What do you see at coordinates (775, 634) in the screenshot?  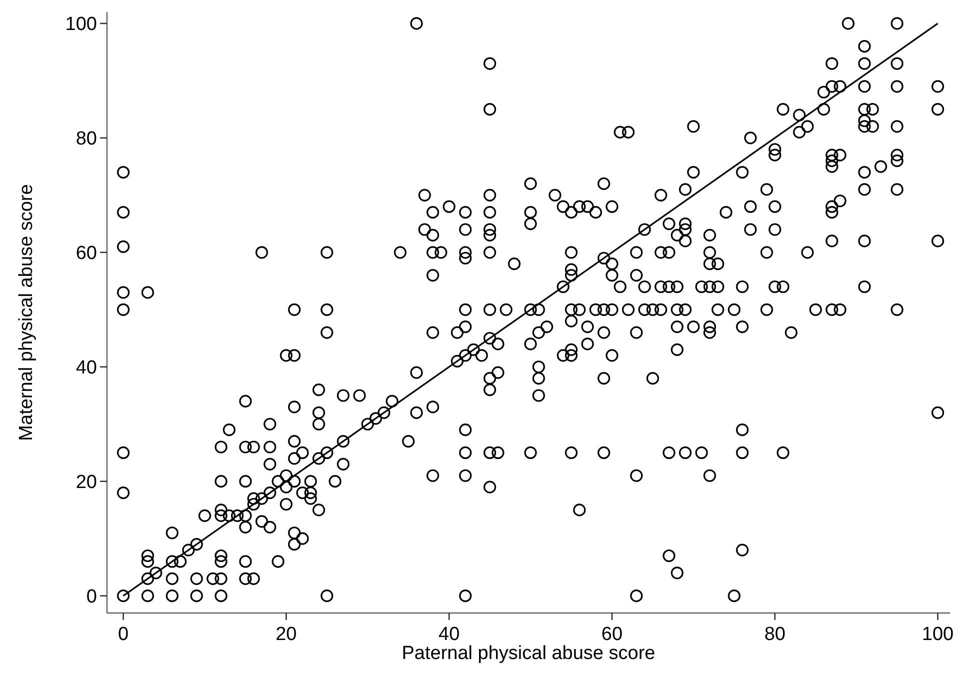 I see `x-tick-label: 80` at bounding box center [775, 634].